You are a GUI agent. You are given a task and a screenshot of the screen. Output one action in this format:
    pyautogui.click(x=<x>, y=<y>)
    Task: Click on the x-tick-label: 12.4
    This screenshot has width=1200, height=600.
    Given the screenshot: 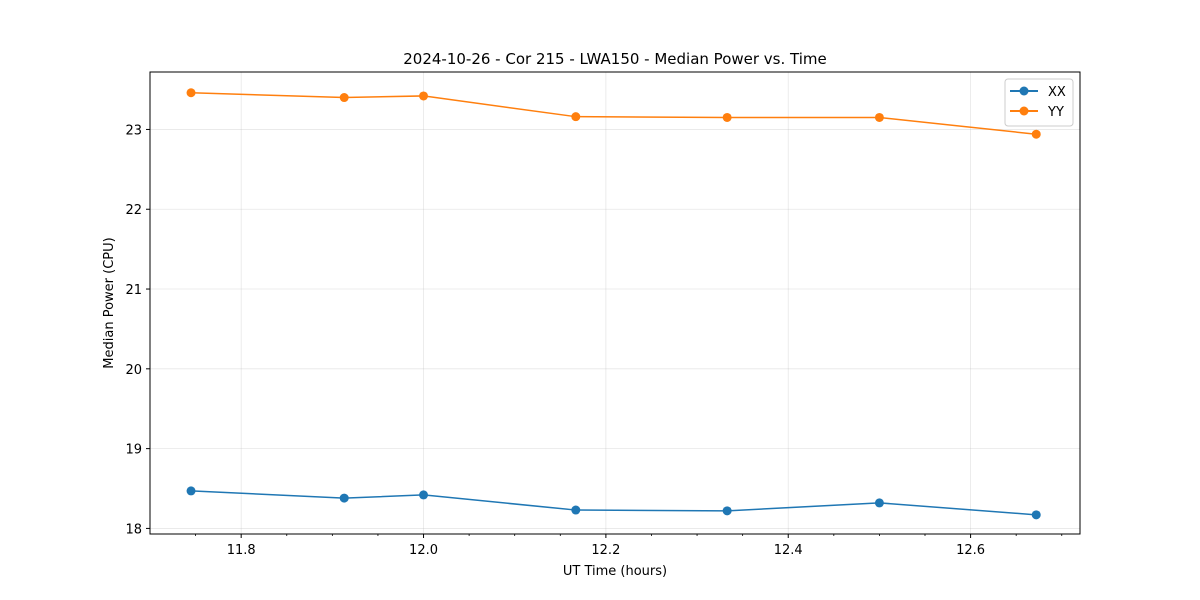 What is the action you would take?
    pyautogui.click(x=788, y=550)
    